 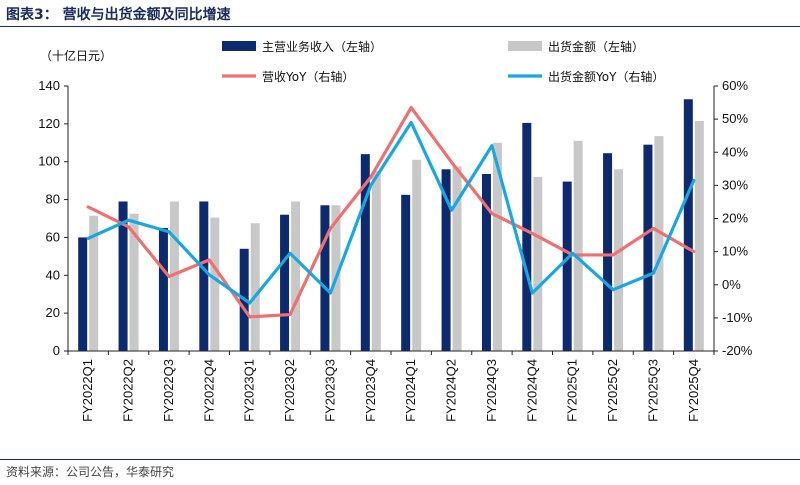 What do you see at coordinates (56, 350) in the screenshot?
I see `left-tick-label: 0` at bounding box center [56, 350].